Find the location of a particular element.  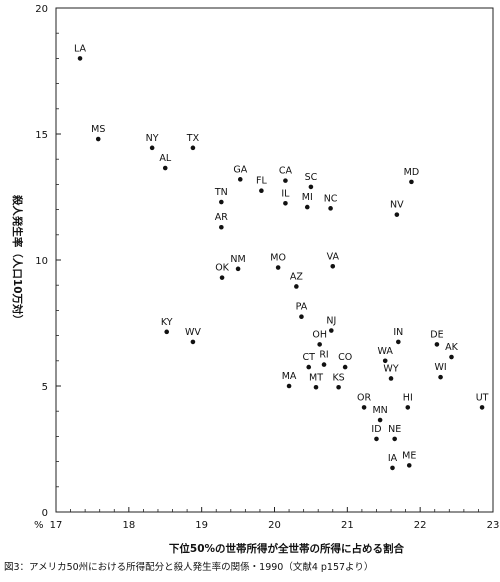

point-label-wv: WV is located at coordinates (193, 332).